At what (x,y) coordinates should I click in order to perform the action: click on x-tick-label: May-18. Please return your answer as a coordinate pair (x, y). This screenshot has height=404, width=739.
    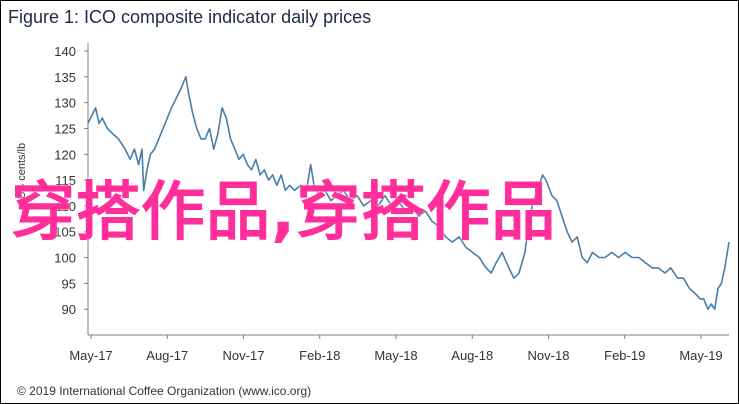
    Looking at the image, I should click on (395, 355).